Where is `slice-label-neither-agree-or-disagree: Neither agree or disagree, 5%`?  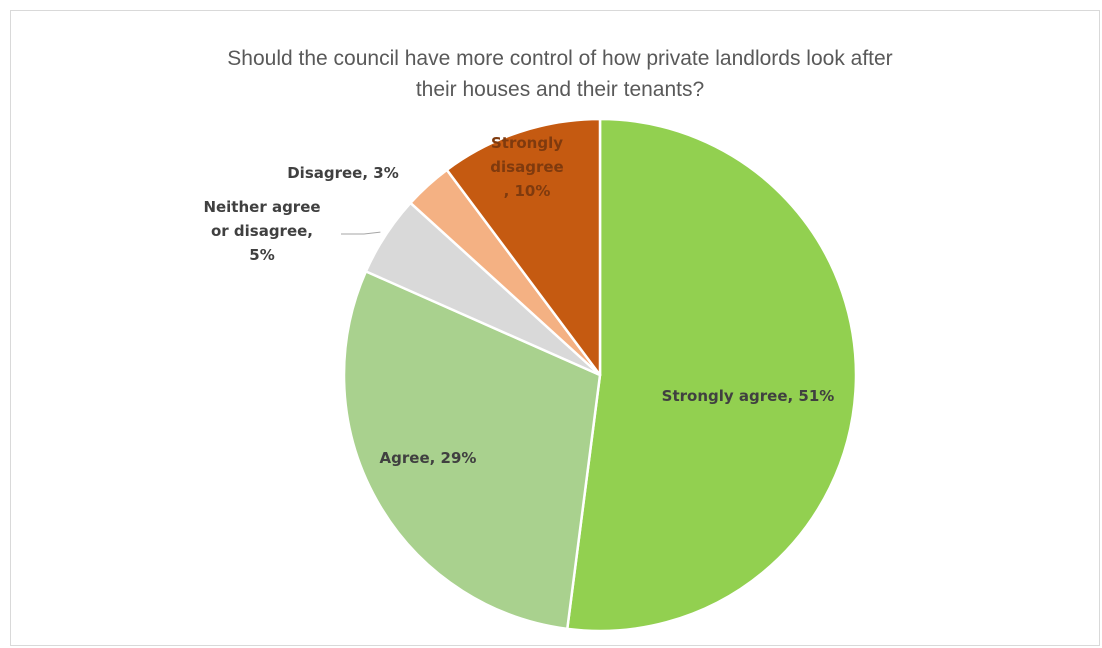 slice-label-neither-agree-or-disagree: Neither agree or disagree, 5% is located at coordinates (261, 231).